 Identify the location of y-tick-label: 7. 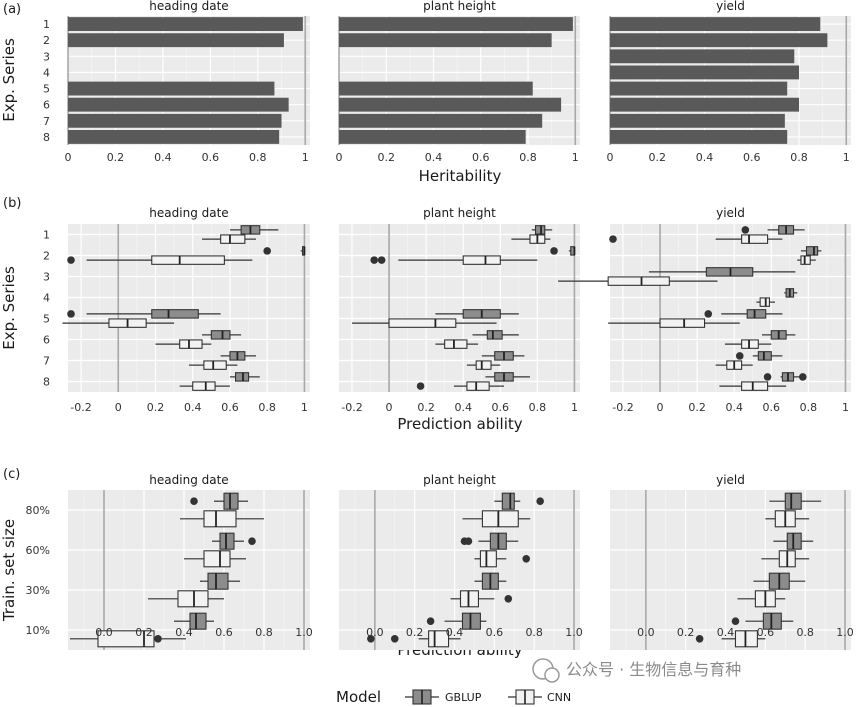
(46, 361).